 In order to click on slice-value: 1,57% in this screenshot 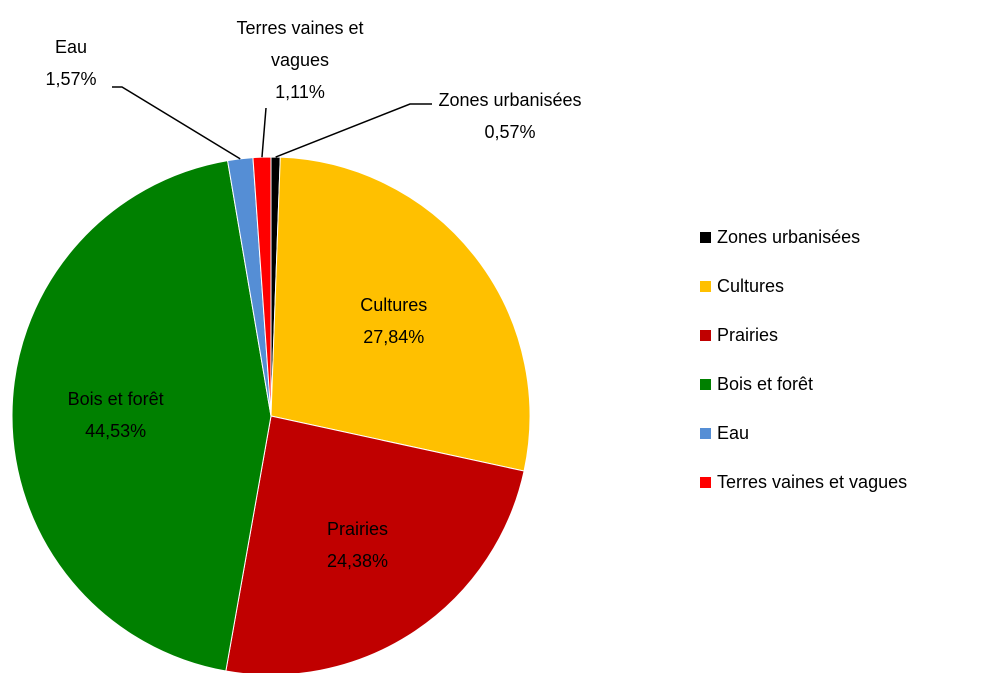, I will do `click(71, 79)`.